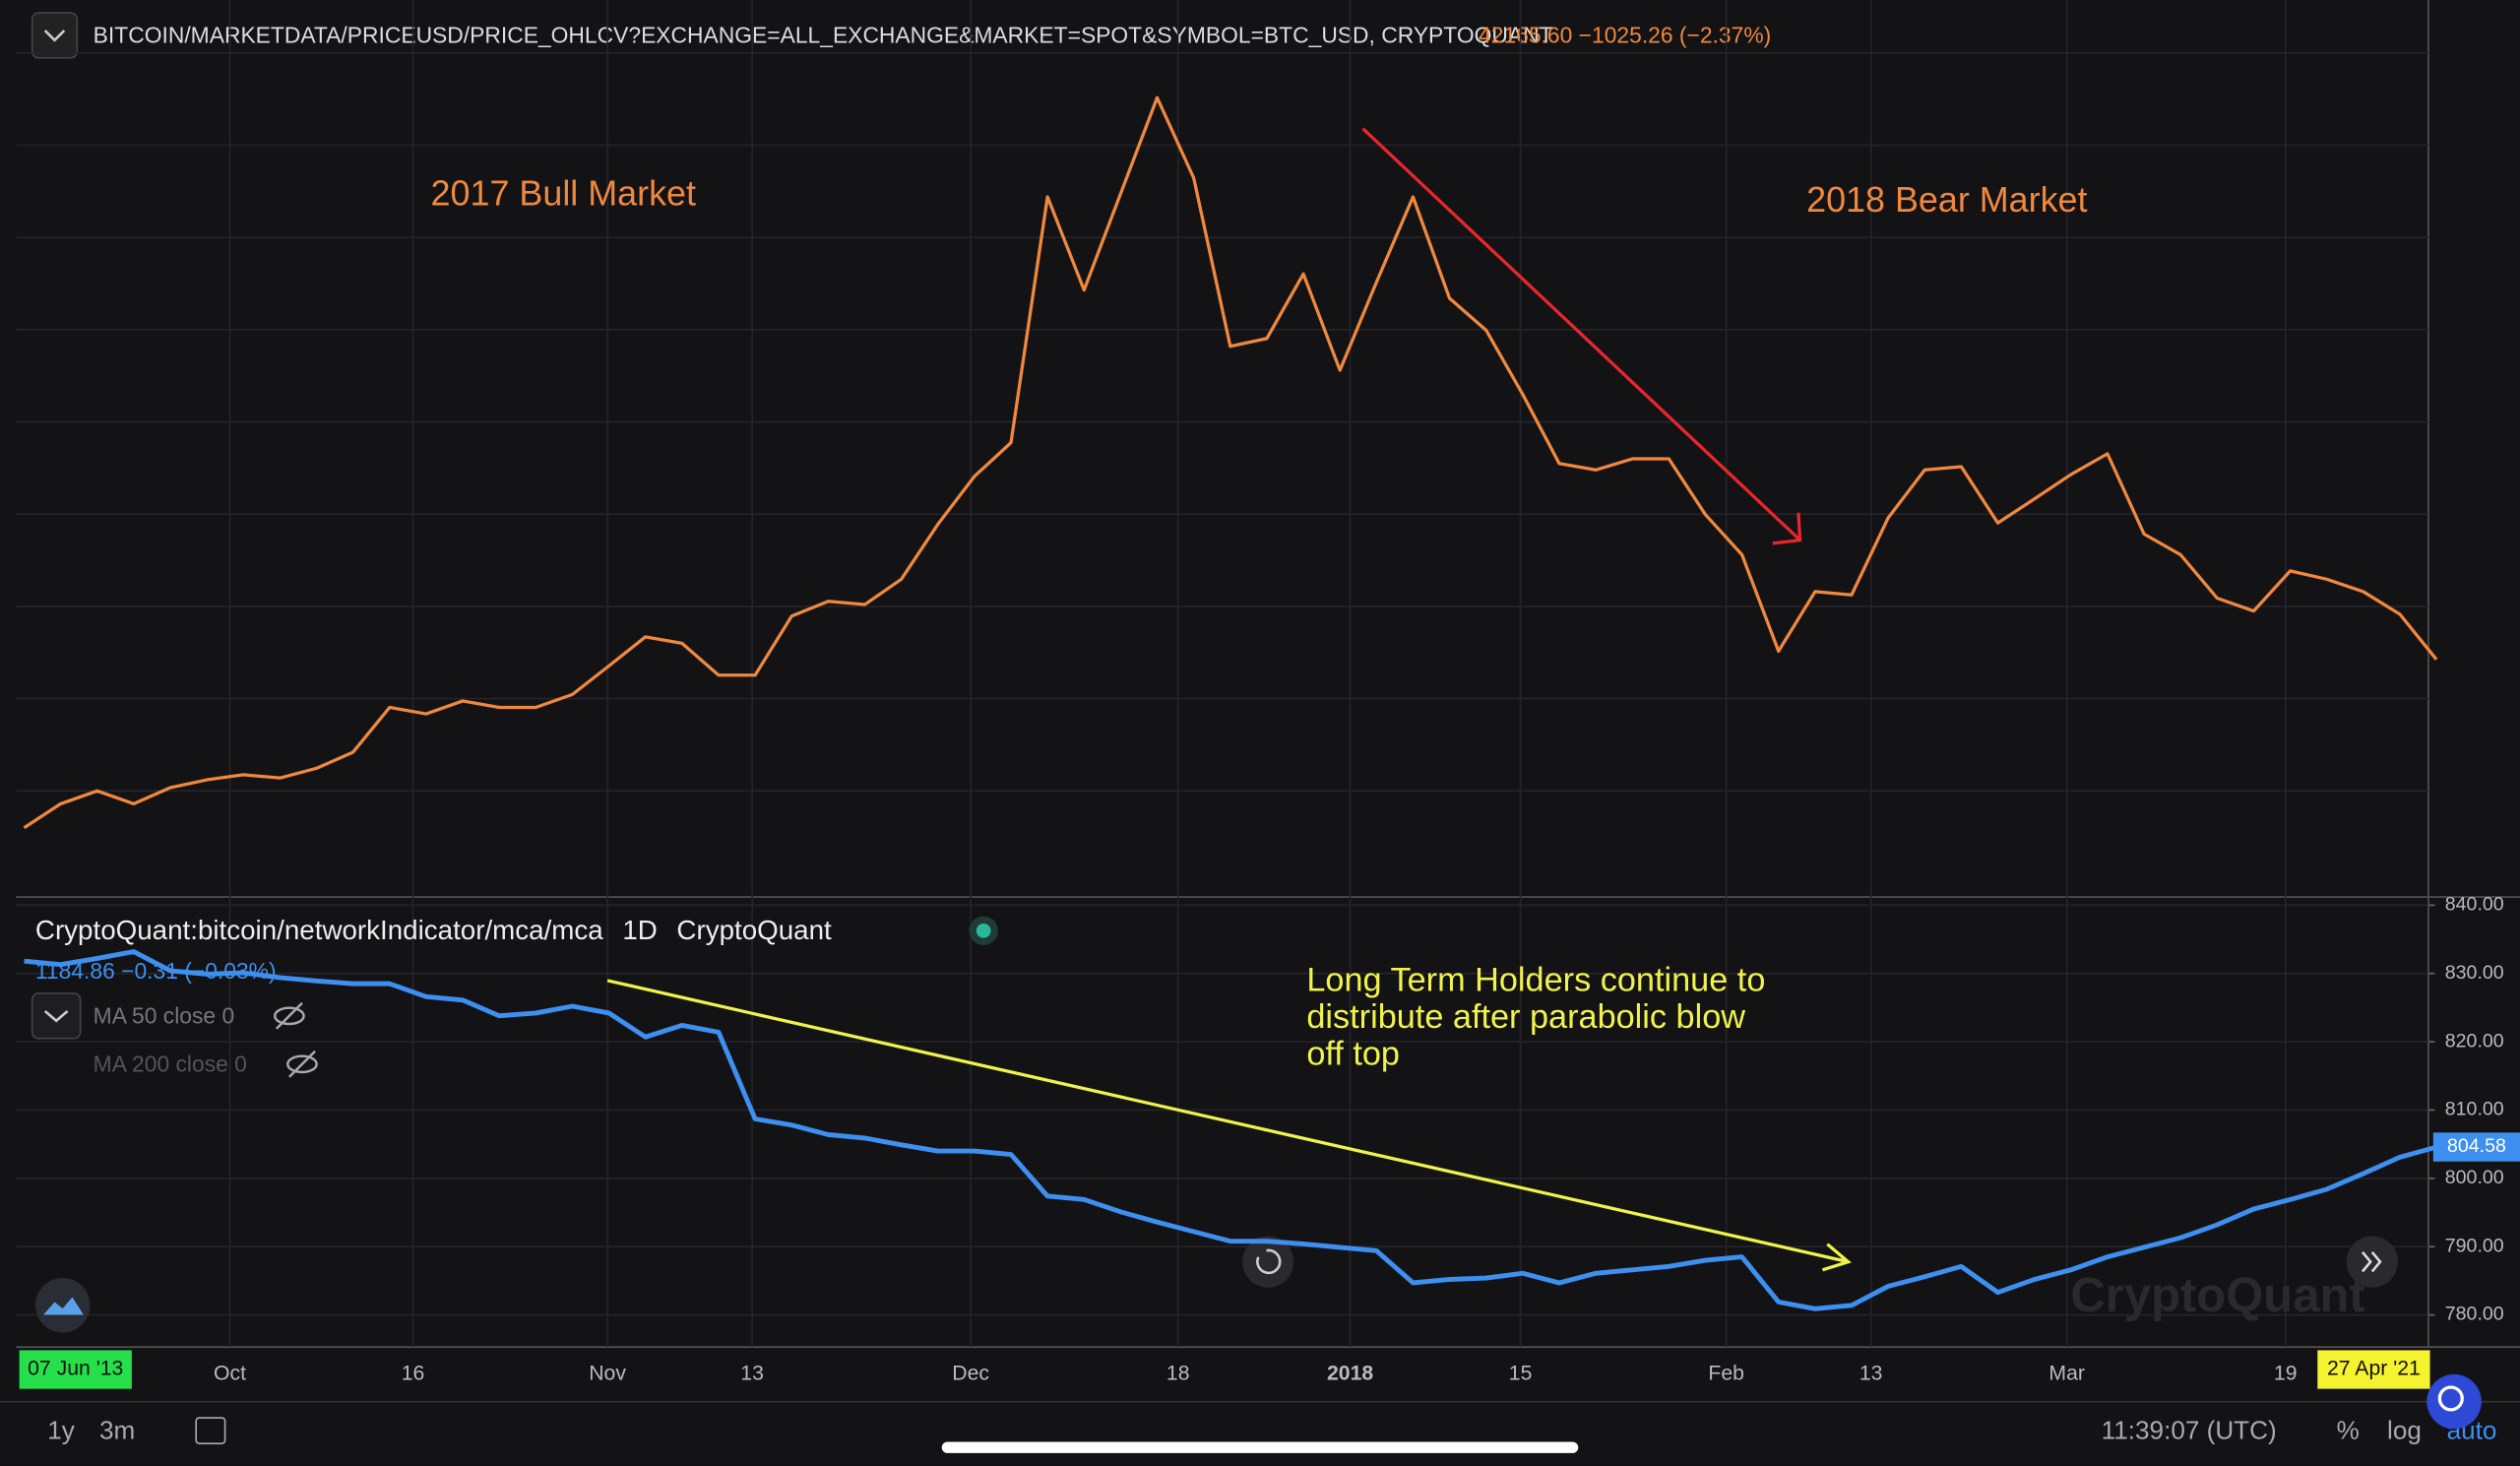  Describe the element at coordinates (1229, 1126) in the screenshot. I see `yellow-arrow` at that location.